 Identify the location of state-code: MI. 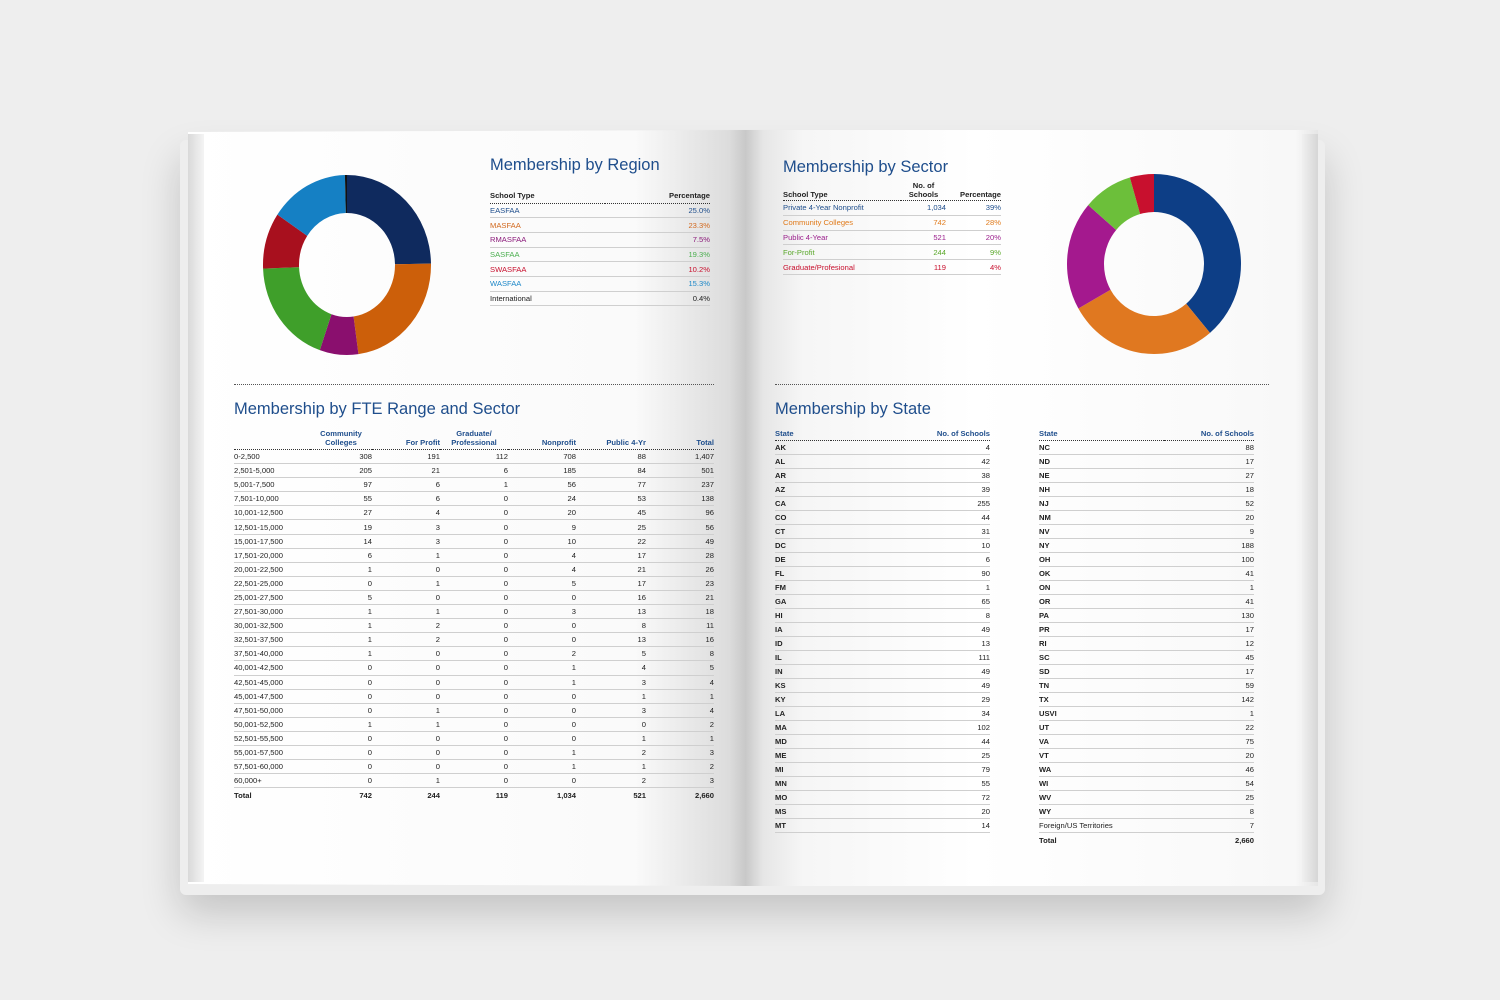
(803, 769).